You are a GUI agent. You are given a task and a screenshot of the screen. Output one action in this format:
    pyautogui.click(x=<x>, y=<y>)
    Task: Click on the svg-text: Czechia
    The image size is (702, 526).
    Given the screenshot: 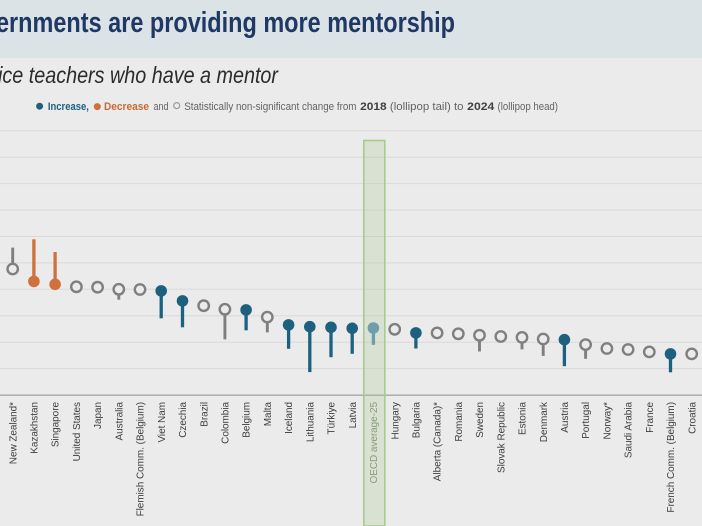 What is the action you would take?
    pyautogui.click(x=183, y=420)
    